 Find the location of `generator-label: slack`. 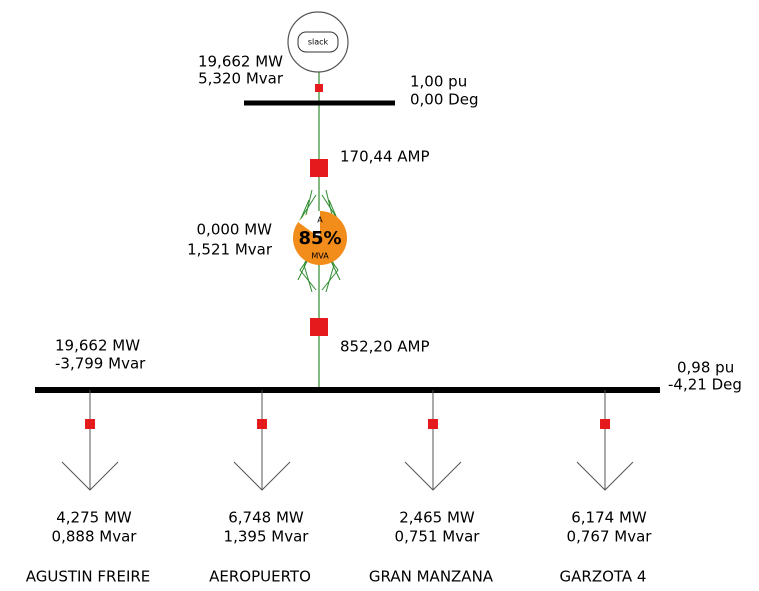

generator-label: slack is located at coordinates (318, 42).